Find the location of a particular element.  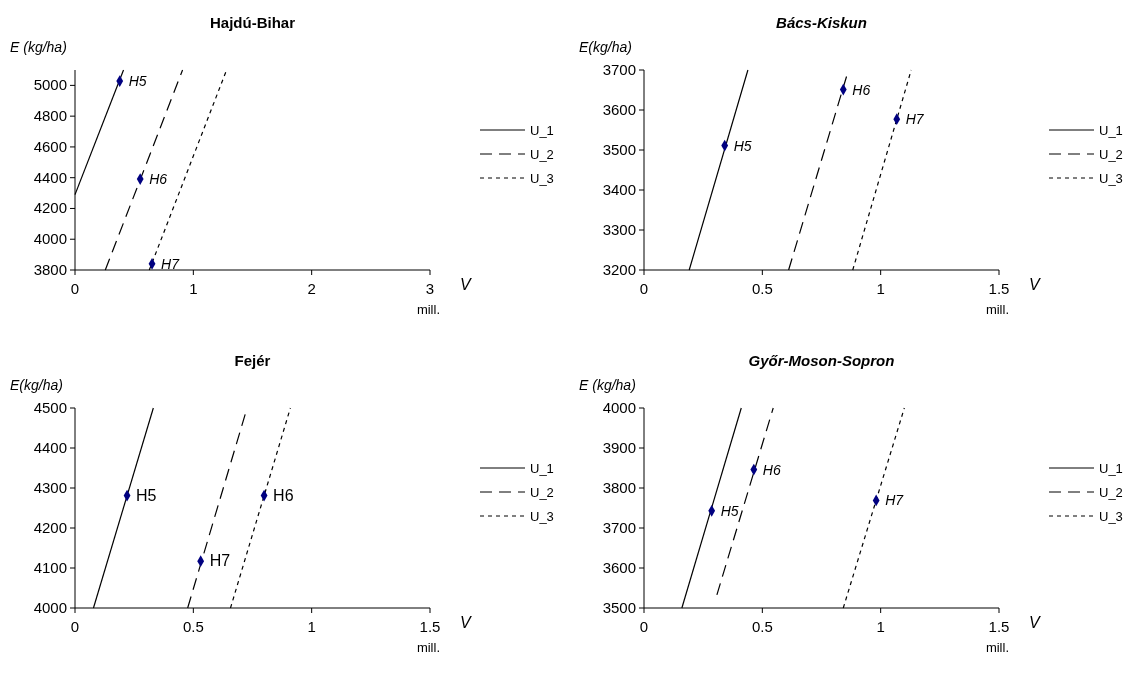

y-tick-label: 3400 is located at coordinates (619, 189).